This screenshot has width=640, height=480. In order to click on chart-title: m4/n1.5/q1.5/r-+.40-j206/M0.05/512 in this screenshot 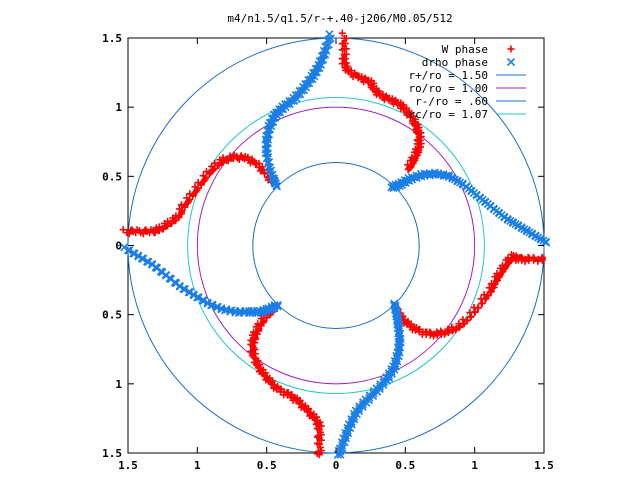, I will do `click(339, 18)`.